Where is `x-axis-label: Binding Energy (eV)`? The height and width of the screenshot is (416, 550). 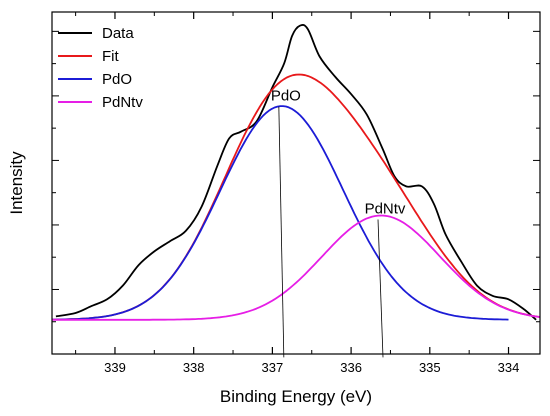
x-axis-label: Binding Energy (eV) is located at coordinates (296, 396).